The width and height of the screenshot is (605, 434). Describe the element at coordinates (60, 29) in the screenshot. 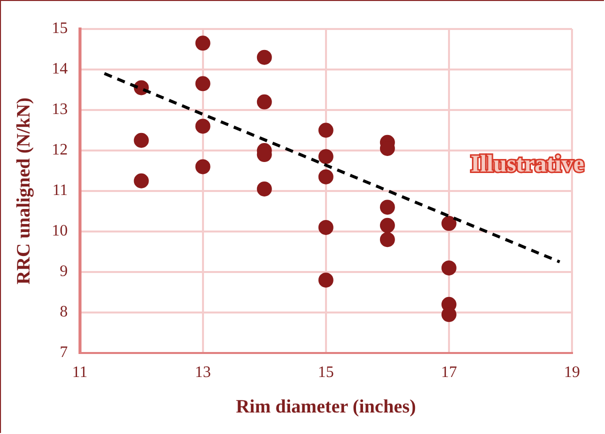

I see `y-tick-label: 15` at that location.